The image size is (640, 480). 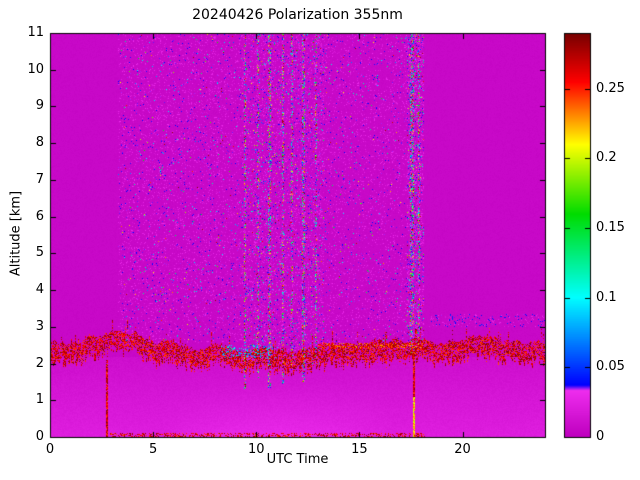 I want to click on y-tick-label: 5, so click(x=39, y=253).